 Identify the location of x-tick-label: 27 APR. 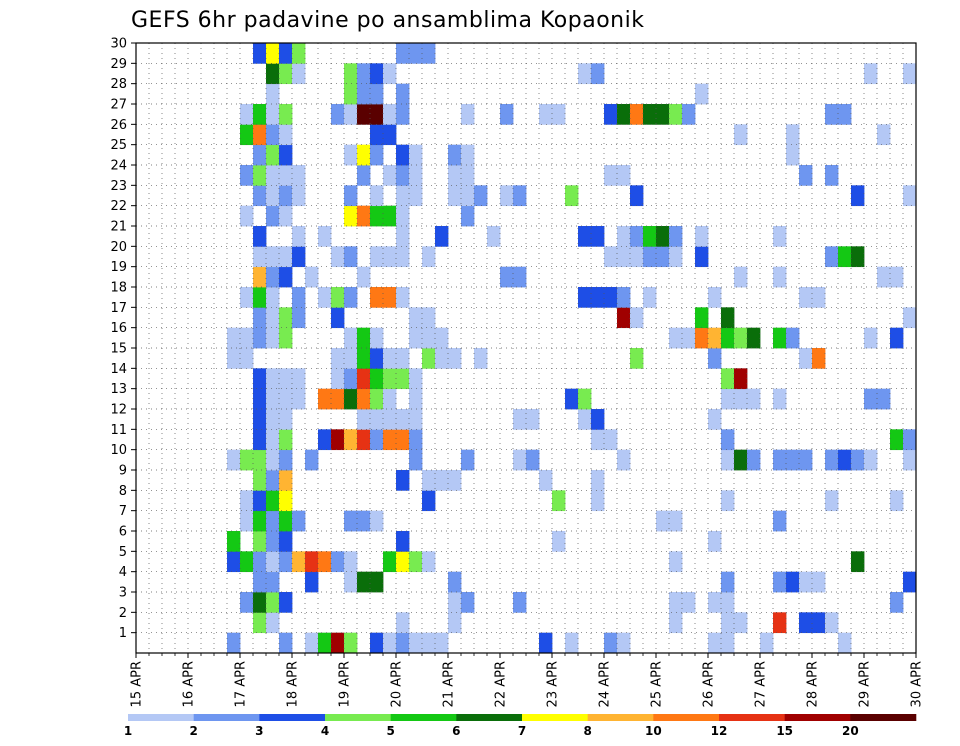
(761, 684).